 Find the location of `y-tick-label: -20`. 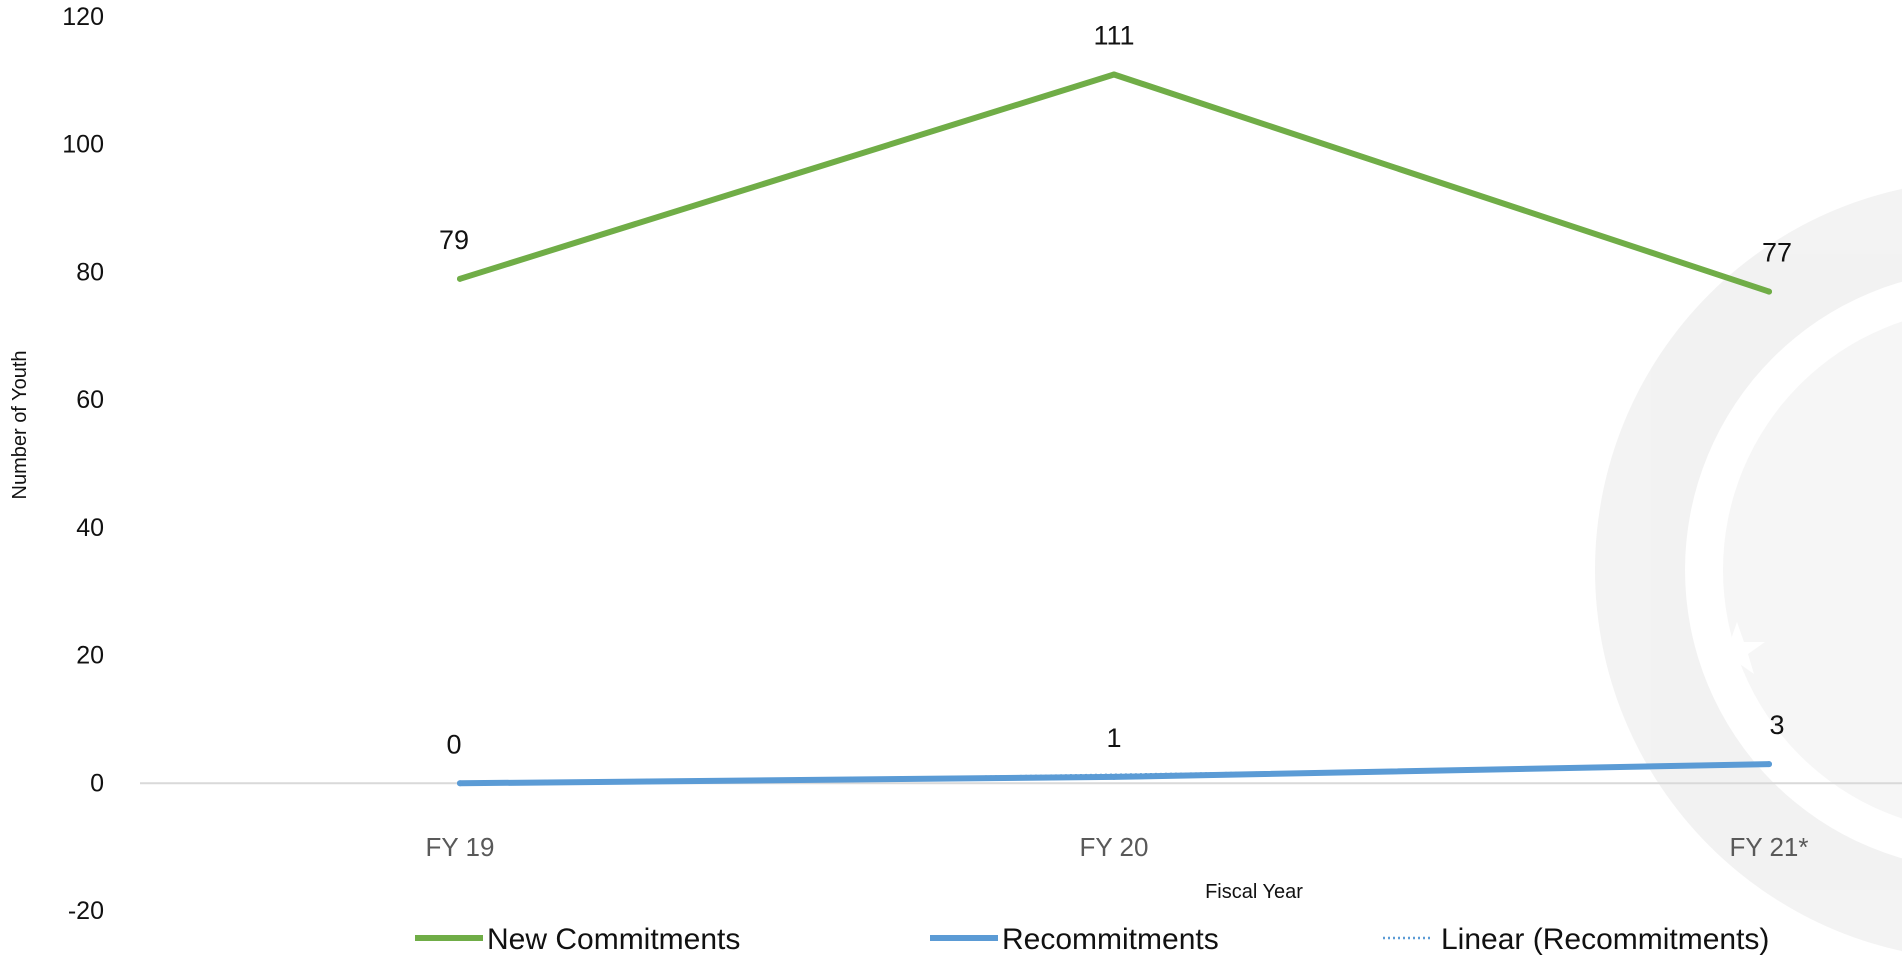

y-tick-label: -20 is located at coordinates (86, 911).